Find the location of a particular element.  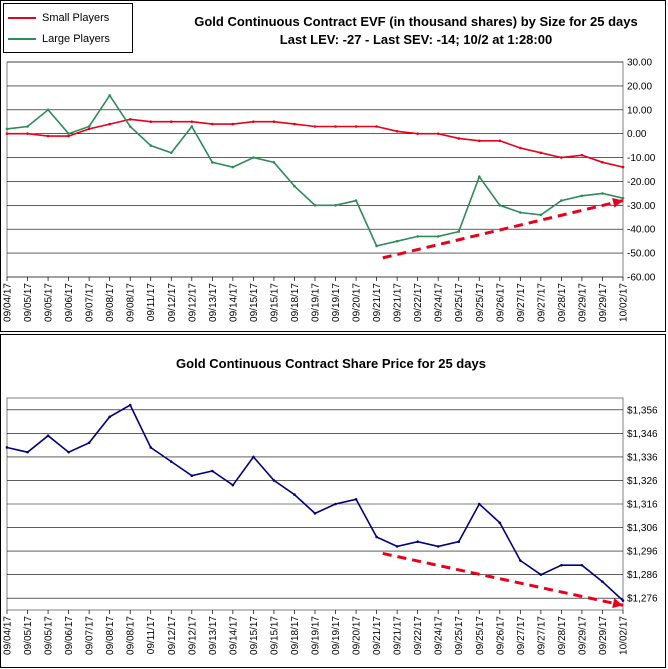

y-tick-label: 20.00 is located at coordinates (639, 86).